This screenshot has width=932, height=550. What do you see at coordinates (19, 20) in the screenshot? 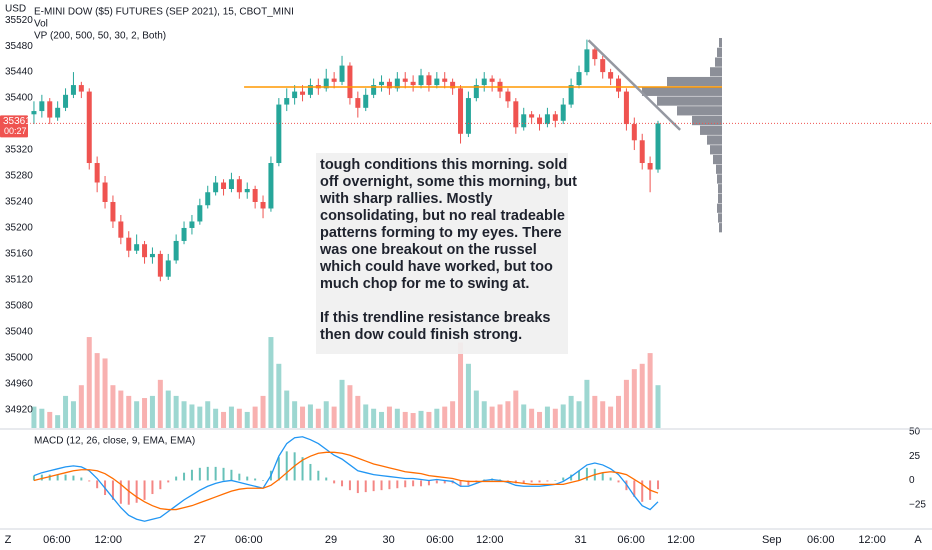
I see `y-tick-label: 35520` at bounding box center [19, 20].